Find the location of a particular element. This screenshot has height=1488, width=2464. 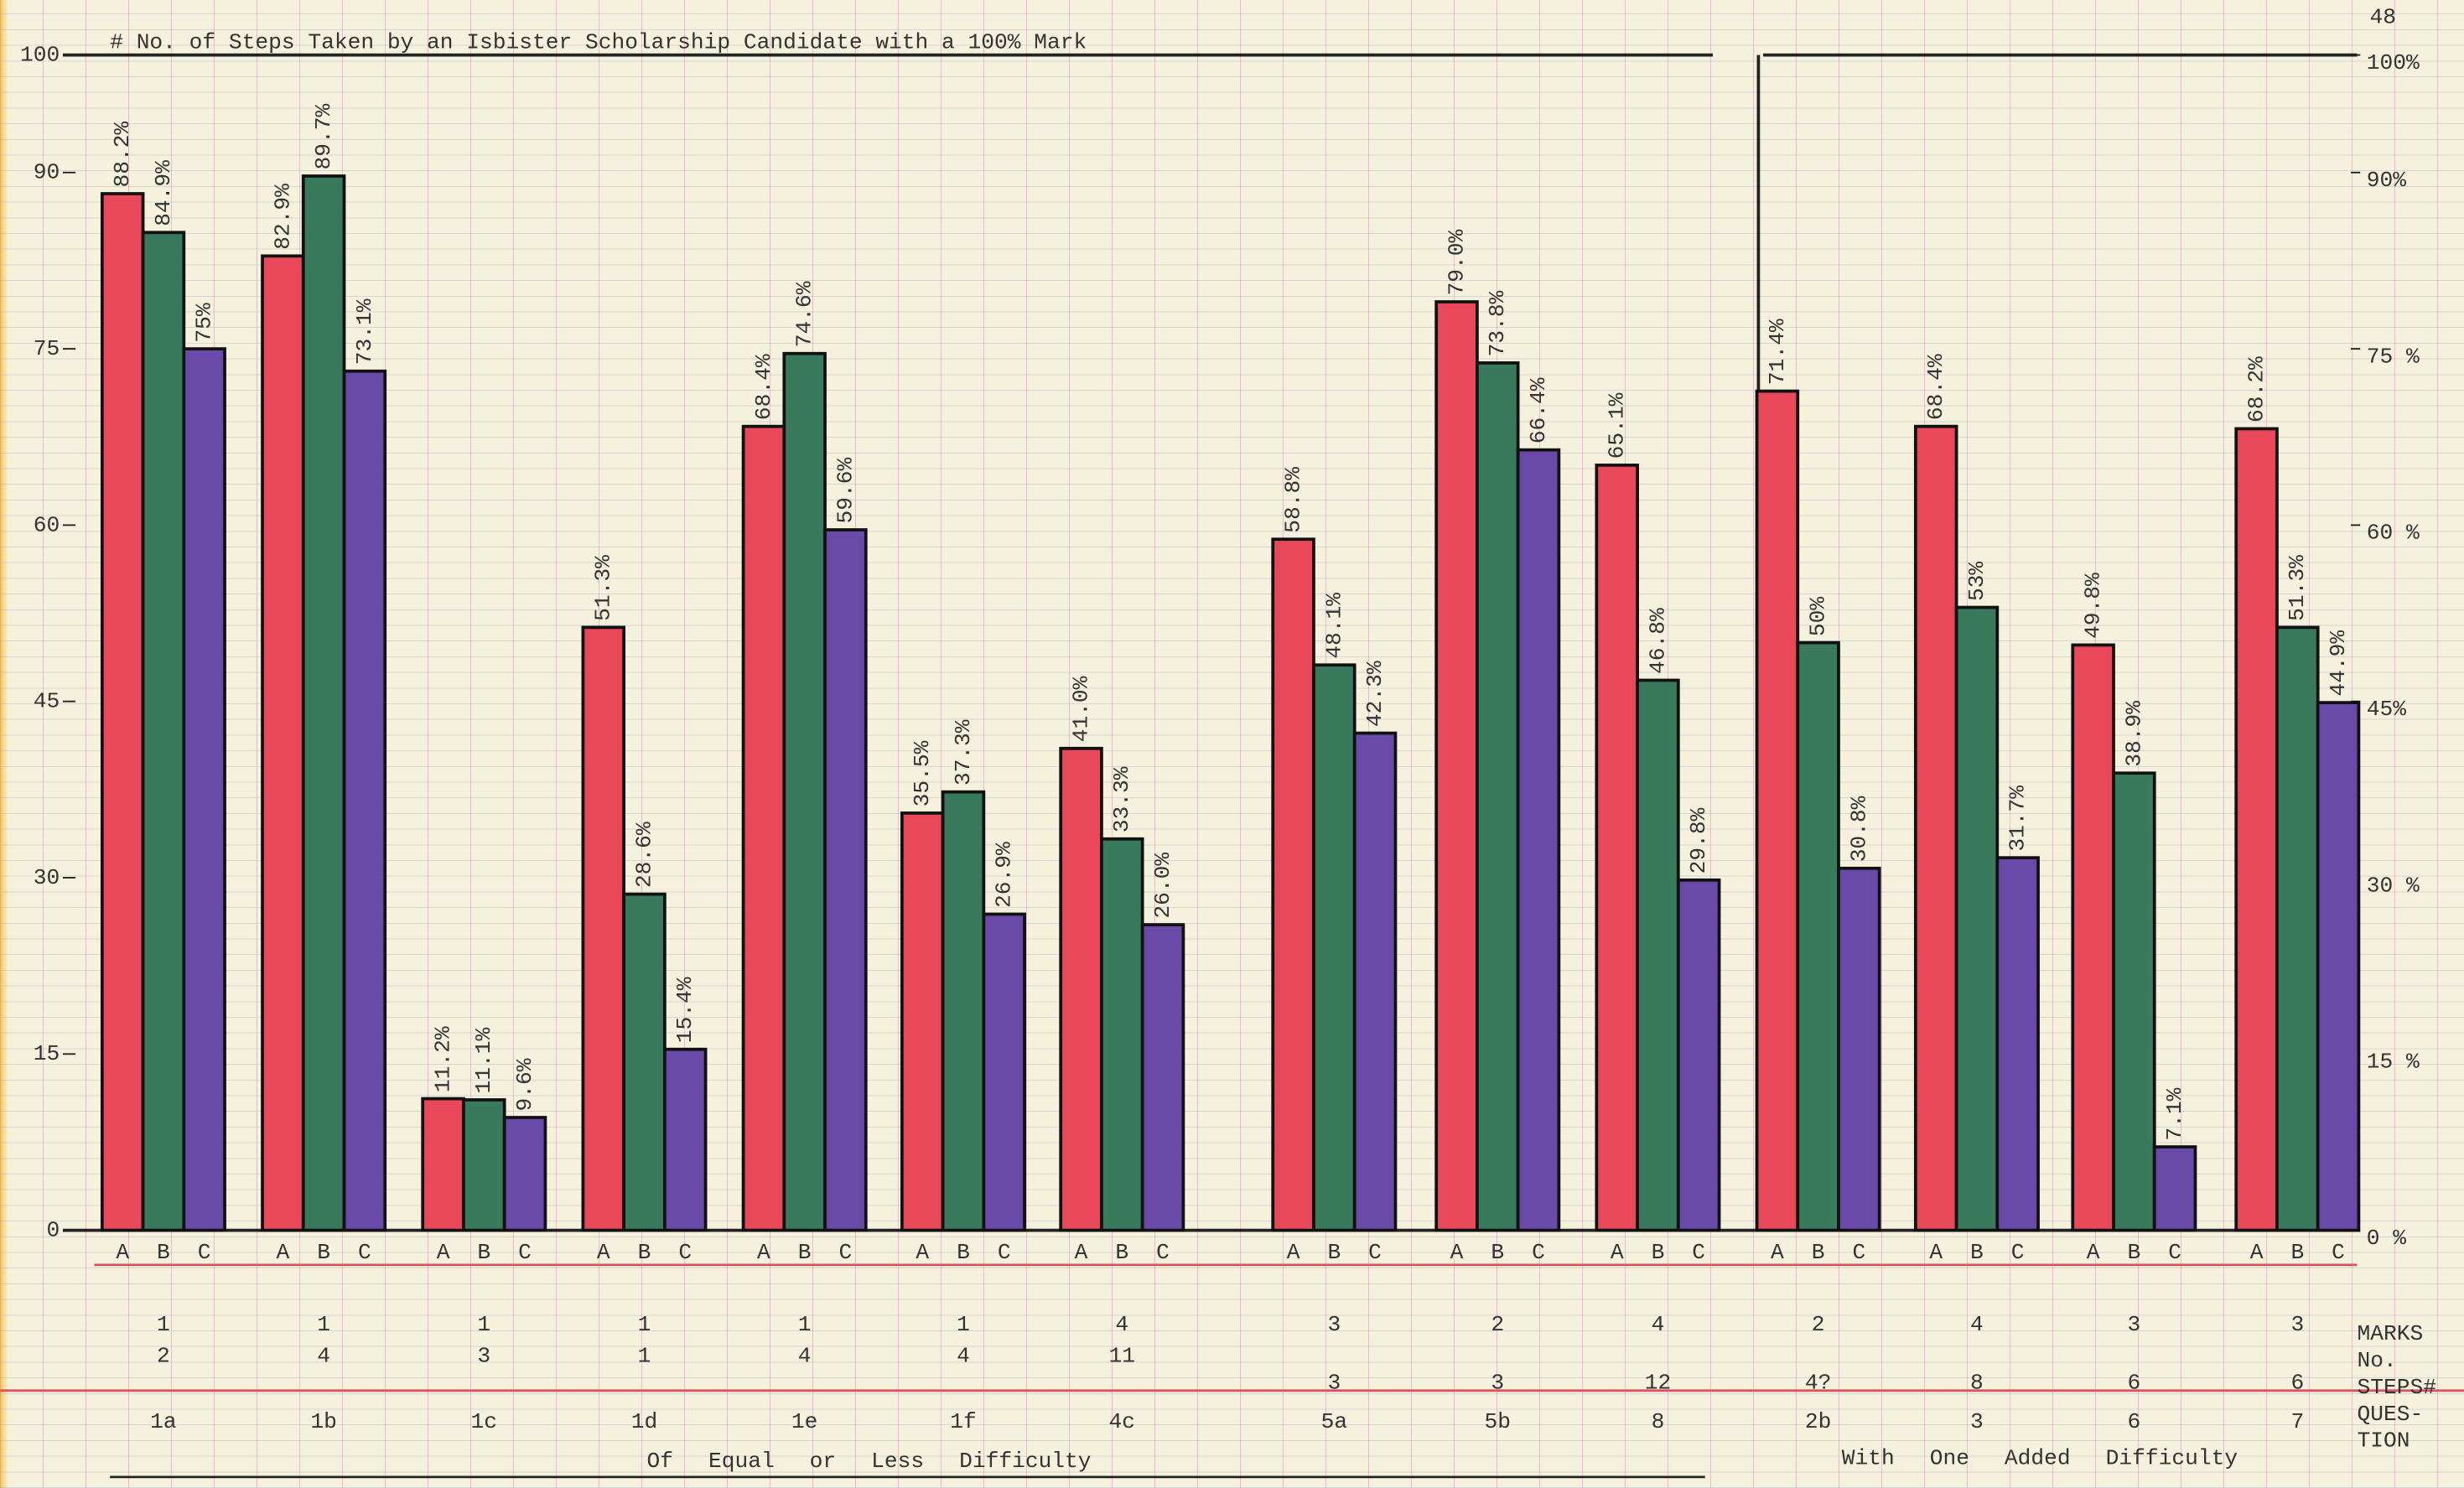

row-label: No. is located at coordinates (2377, 1360).